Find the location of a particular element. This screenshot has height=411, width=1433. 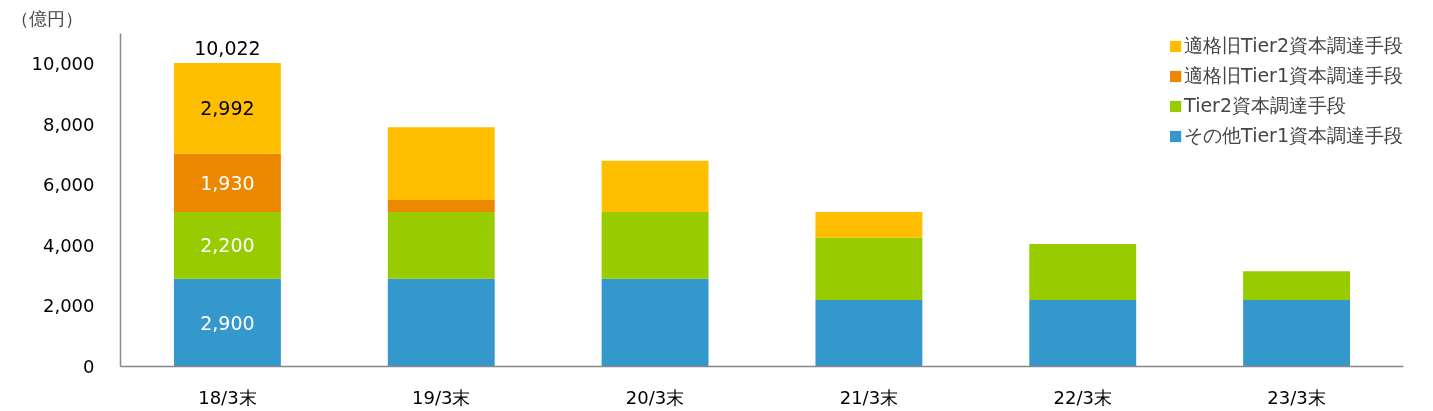

x-tick-label: 18/3末 is located at coordinates (227, 397).